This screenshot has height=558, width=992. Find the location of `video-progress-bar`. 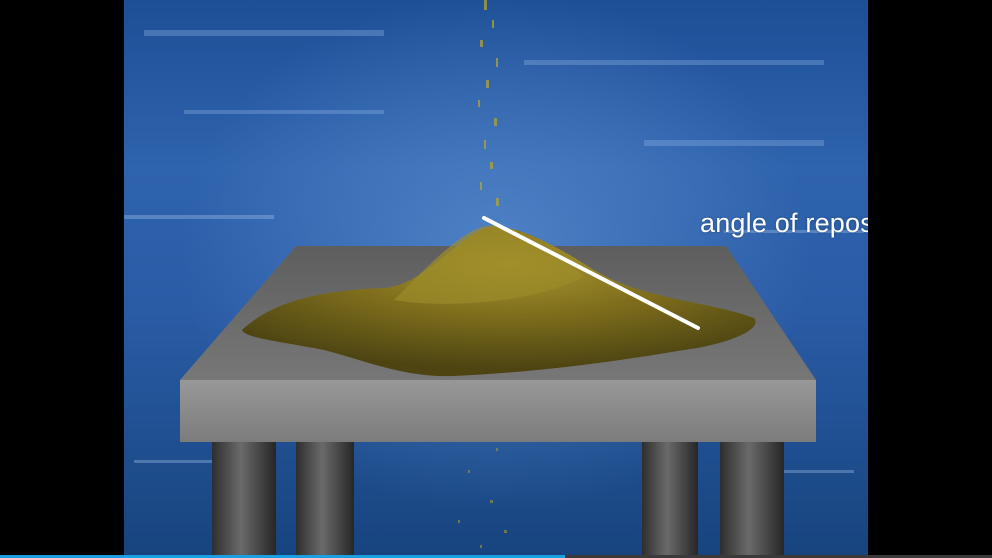

video-progress-bar is located at coordinates (496, 556).